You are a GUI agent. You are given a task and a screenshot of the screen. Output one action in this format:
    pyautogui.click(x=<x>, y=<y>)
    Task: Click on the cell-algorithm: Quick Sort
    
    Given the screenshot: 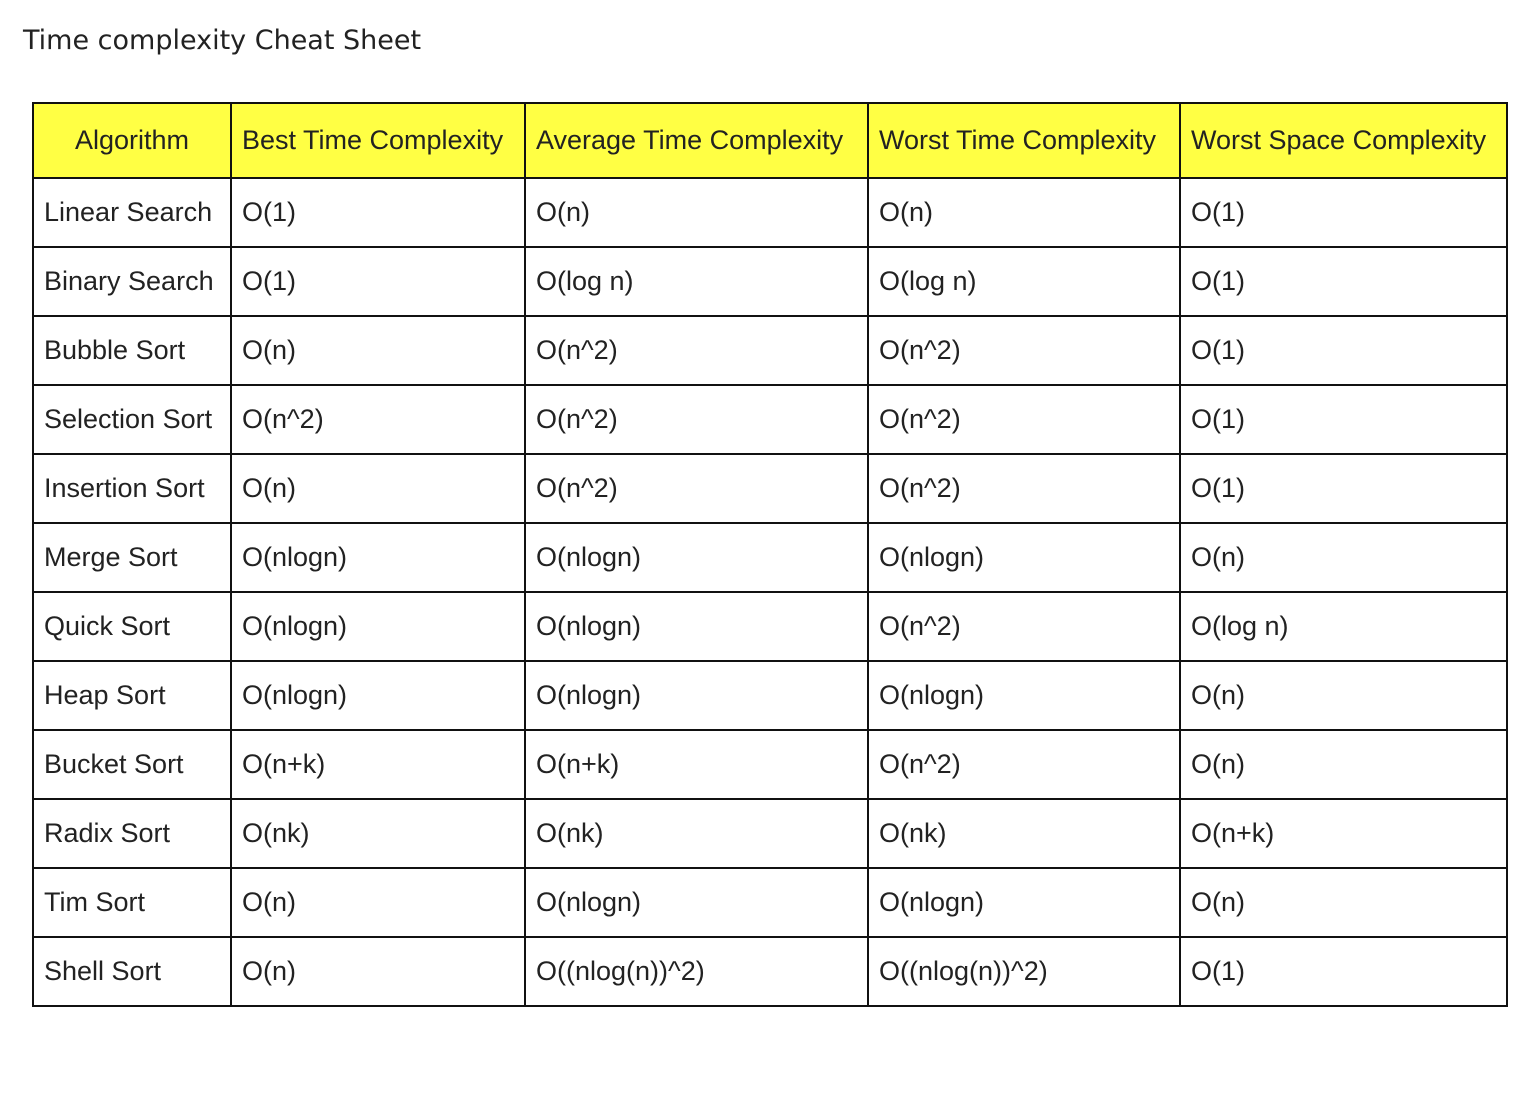 What is the action you would take?
    pyautogui.click(x=132, y=626)
    